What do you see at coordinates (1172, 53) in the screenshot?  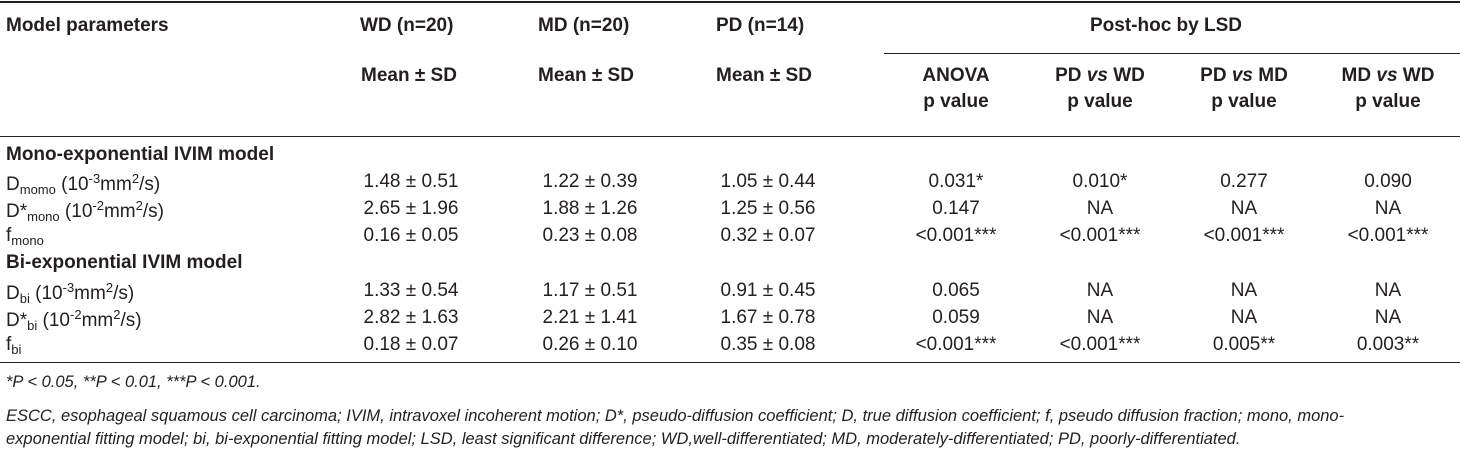 I see `posthoc-rule` at bounding box center [1172, 53].